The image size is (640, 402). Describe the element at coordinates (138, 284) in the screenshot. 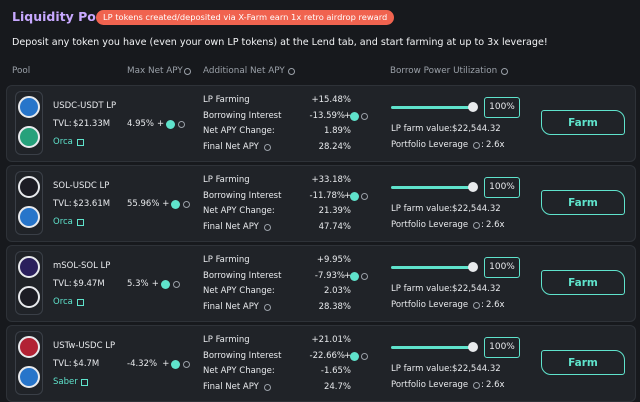

I see `max-net-apy: 5.3%` at that location.